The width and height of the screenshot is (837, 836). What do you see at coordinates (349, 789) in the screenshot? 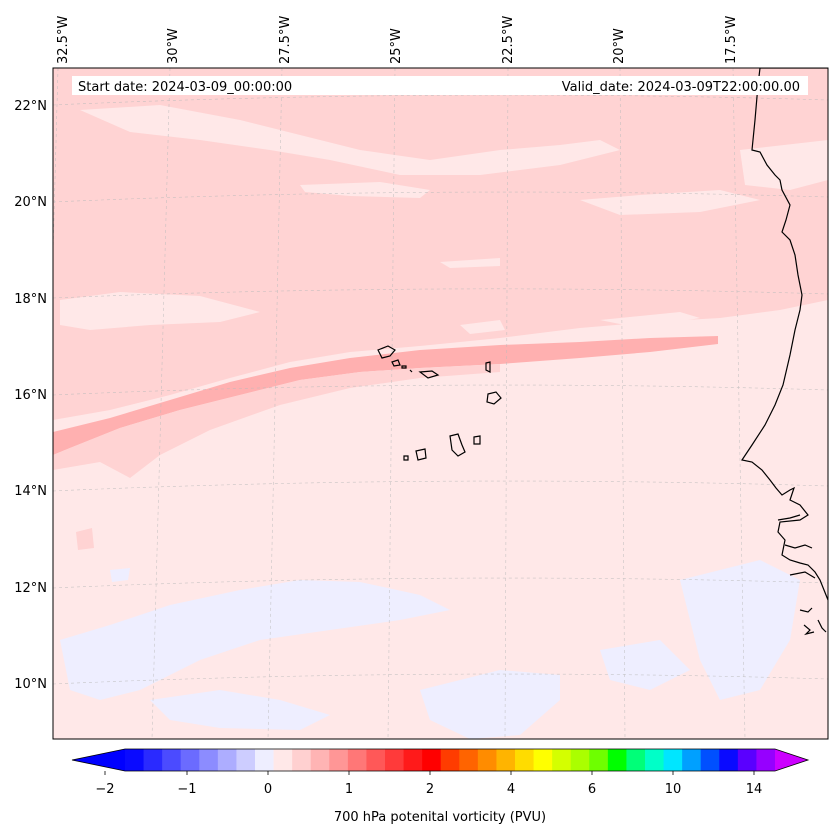
I see `colorbar-tick-label: 1` at bounding box center [349, 789].